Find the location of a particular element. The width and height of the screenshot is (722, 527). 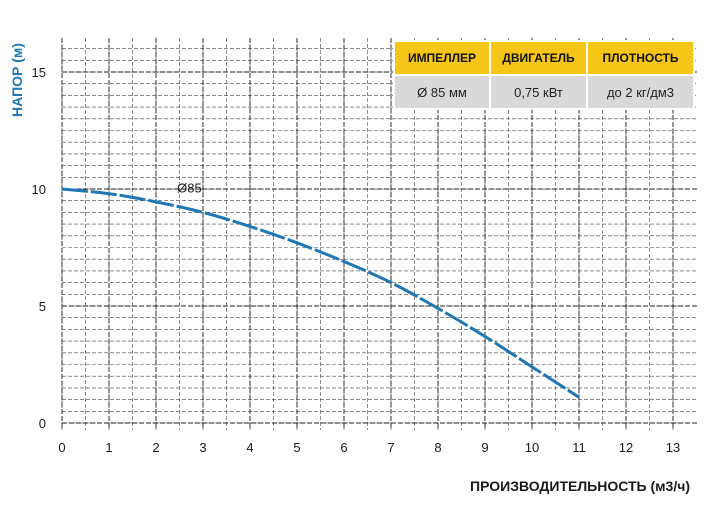

spec-table-value-row: Ø 85 мм 0,75 кВт до 2 кг/дм3 is located at coordinates (544, 92).